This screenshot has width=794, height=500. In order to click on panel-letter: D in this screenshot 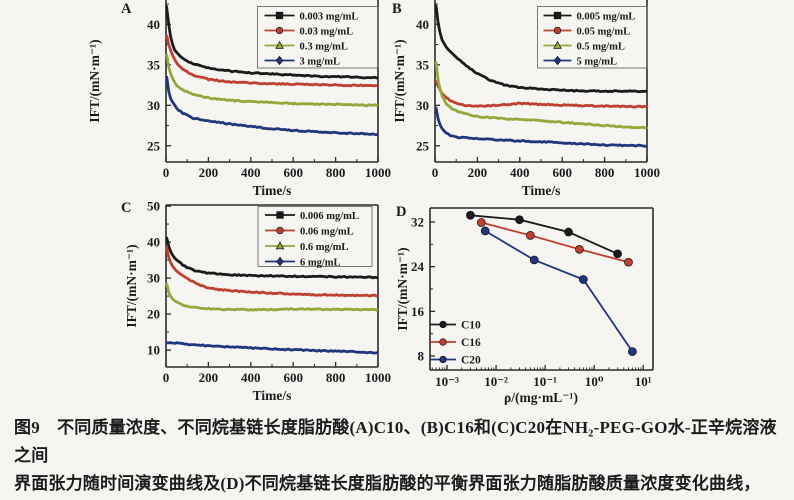, I will do `click(401, 212)`.